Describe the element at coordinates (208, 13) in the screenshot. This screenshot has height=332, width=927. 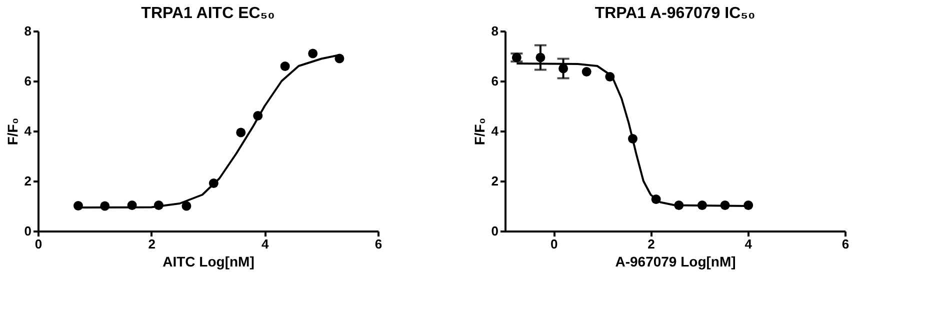
I see `chart-title: TRPA1 AITC EC₅₀` at that location.